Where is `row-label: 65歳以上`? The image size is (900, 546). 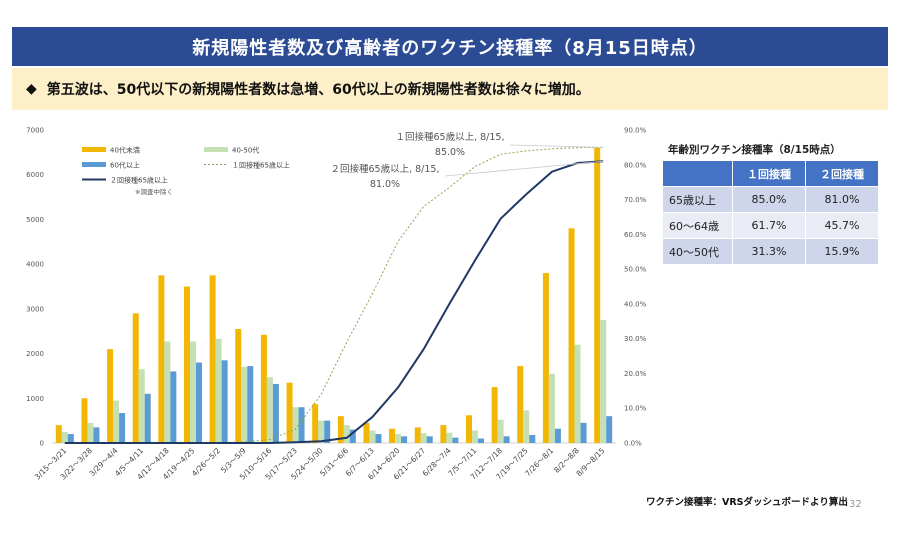
row-label: 65歳以上 is located at coordinates (697, 199).